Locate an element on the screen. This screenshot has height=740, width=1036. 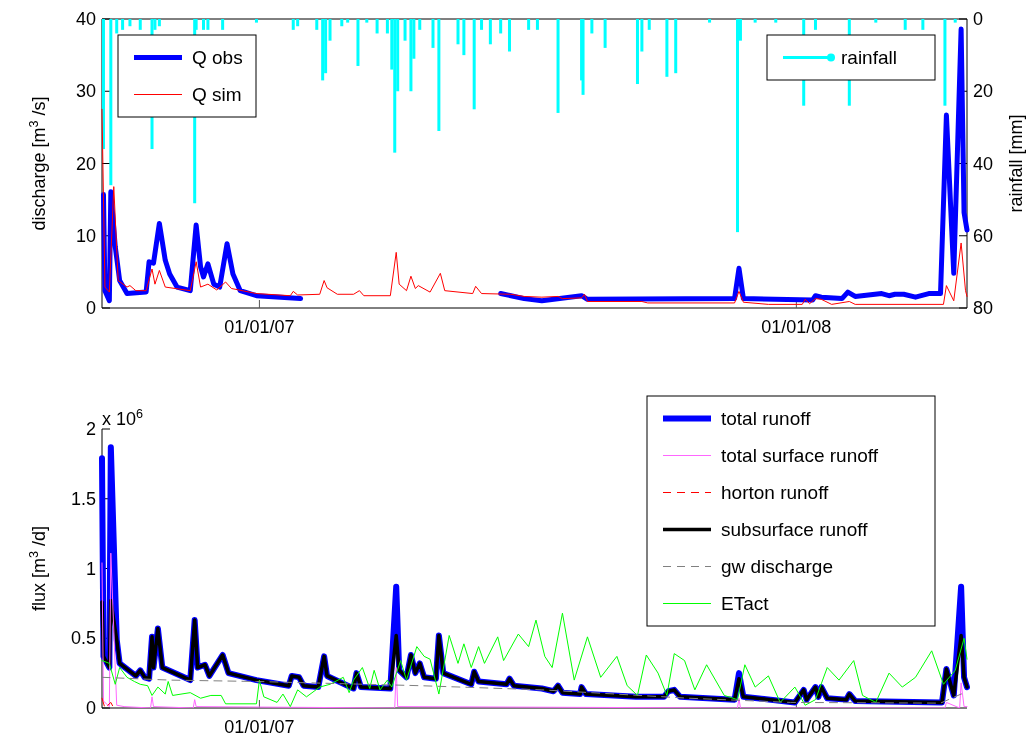
y2-tick-label: 20 is located at coordinates (983, 91).